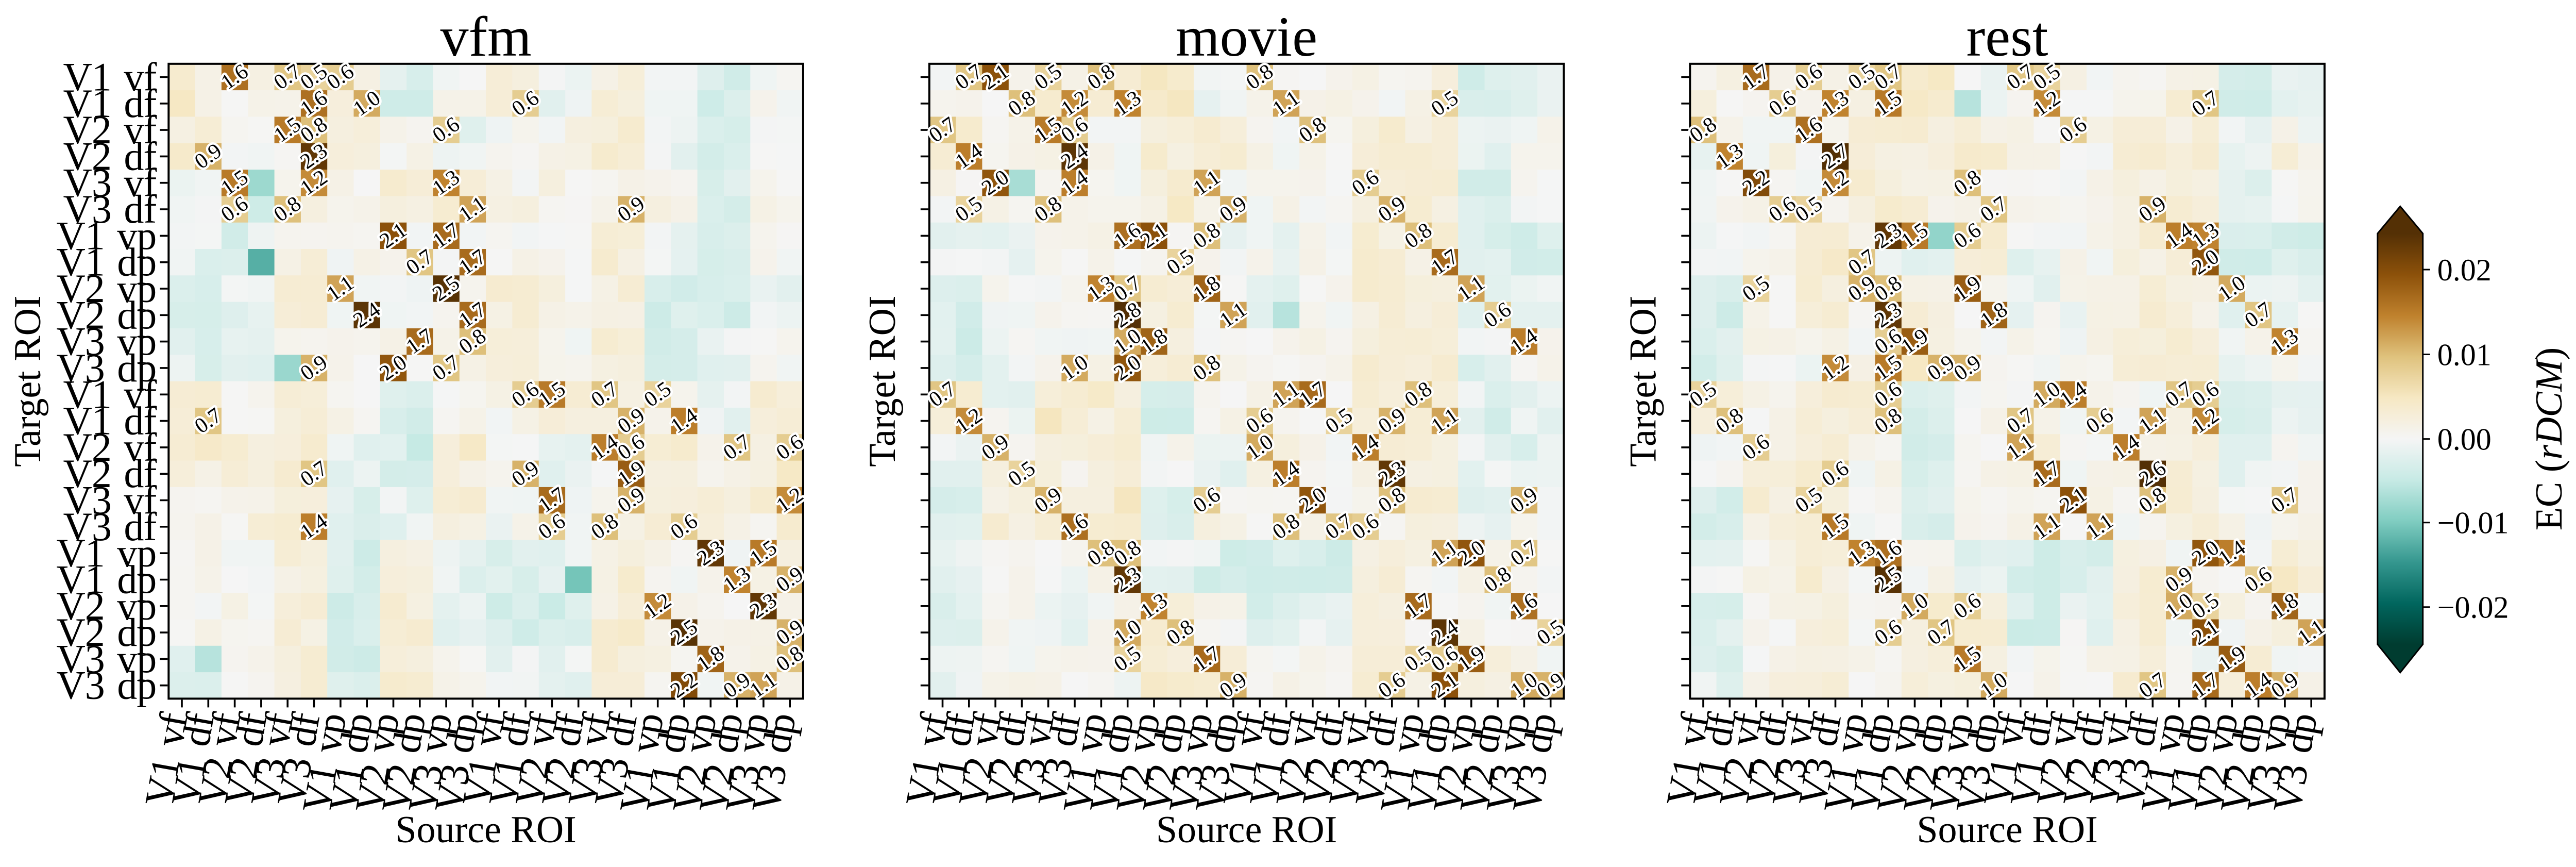 Image resolution: width=2576 pixels, height=867 pixels. I want to click on svg-text: vfm, so click(485, 36).